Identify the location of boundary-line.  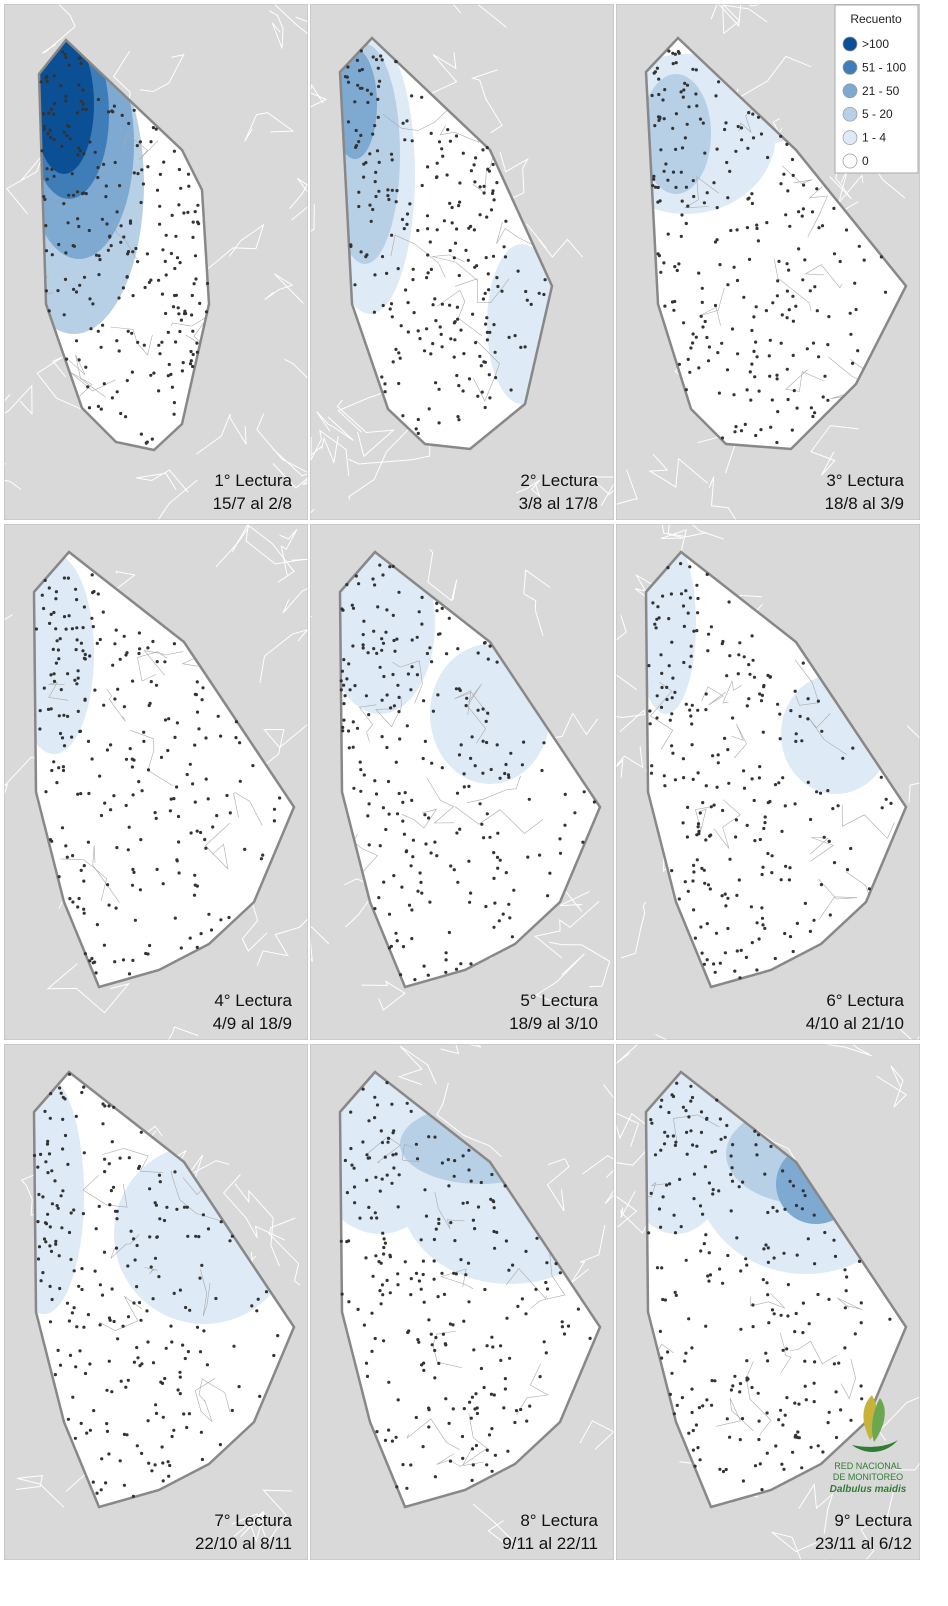
(678, 470).